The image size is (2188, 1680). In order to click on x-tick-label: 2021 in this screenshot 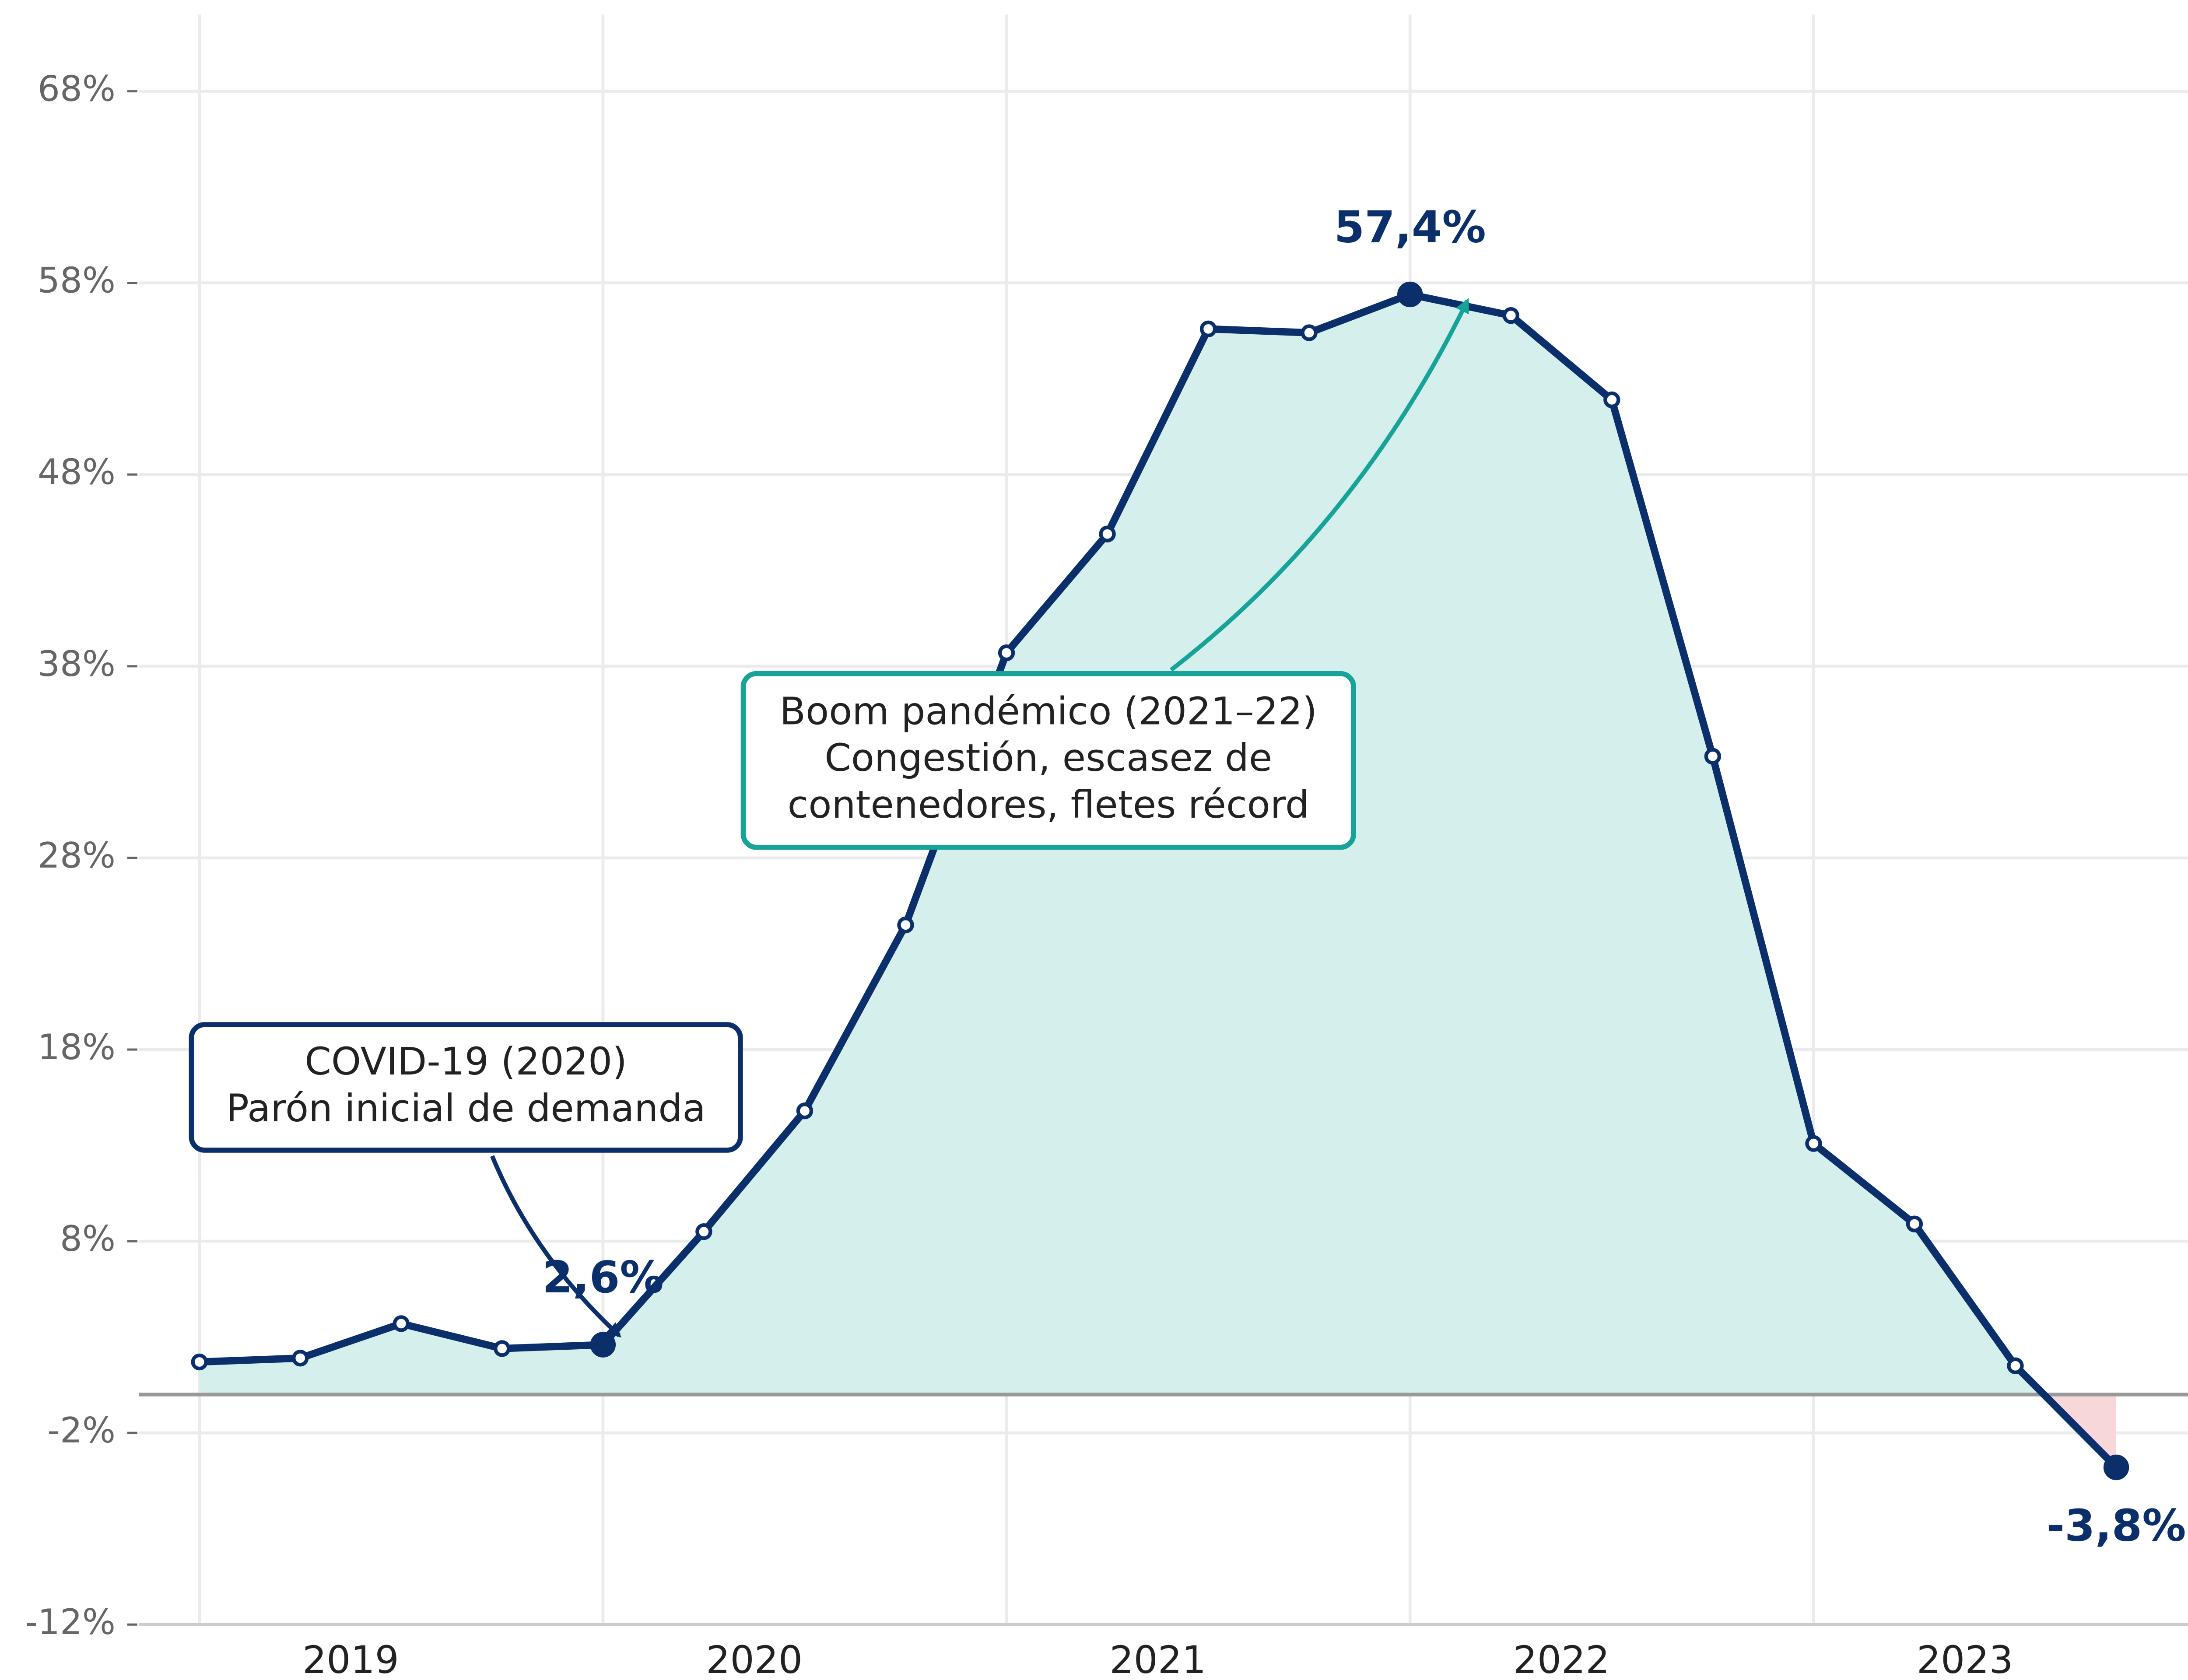, I will do `click(1157, 1659)`.